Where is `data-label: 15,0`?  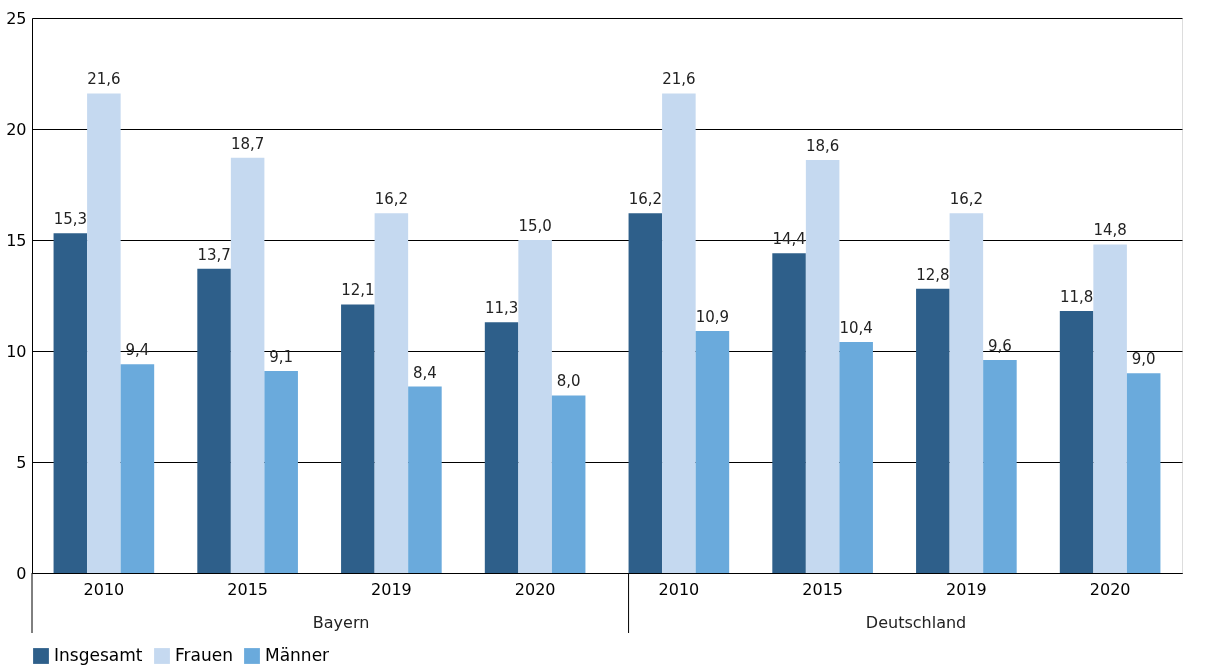
data-label: 15,0 is located at coordinates (535, 226).